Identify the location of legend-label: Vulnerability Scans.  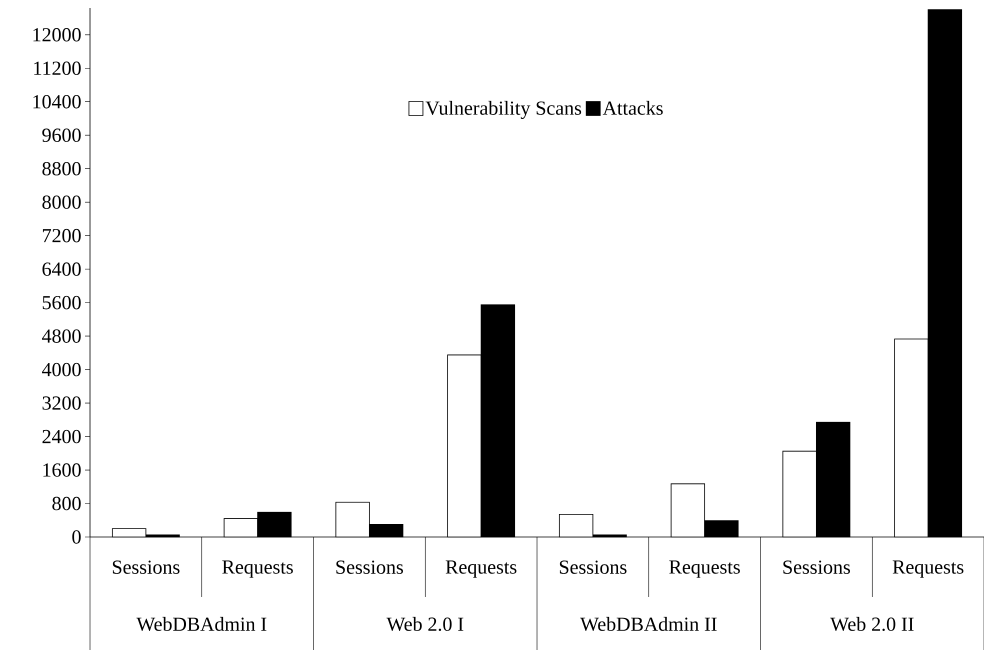
(504, 109).